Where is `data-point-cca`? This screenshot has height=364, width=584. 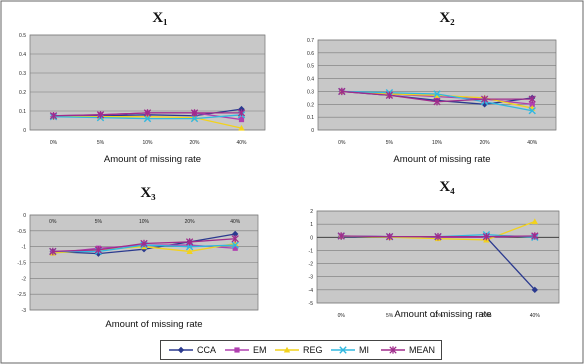 data-point-cca is located at coordinates (241, 109).